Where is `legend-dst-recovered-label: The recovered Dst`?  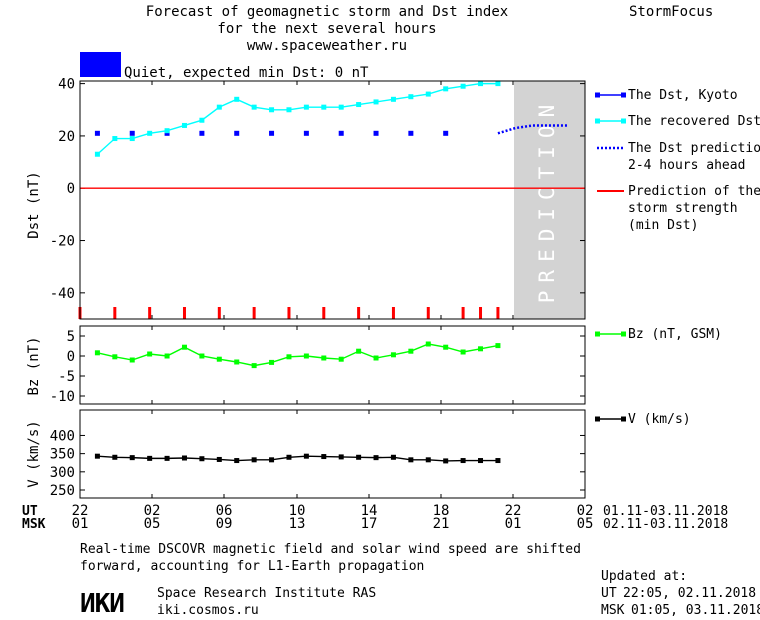 legend-dst-recovered-label: The recovered Dst is located at coordinates (694, 121).